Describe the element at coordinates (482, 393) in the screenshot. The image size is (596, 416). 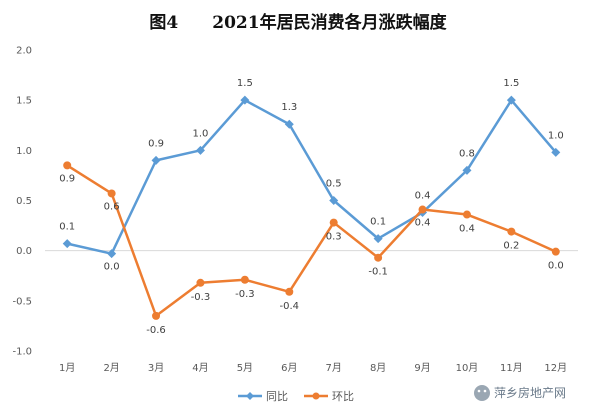
I see `wechat-icon` at that location.